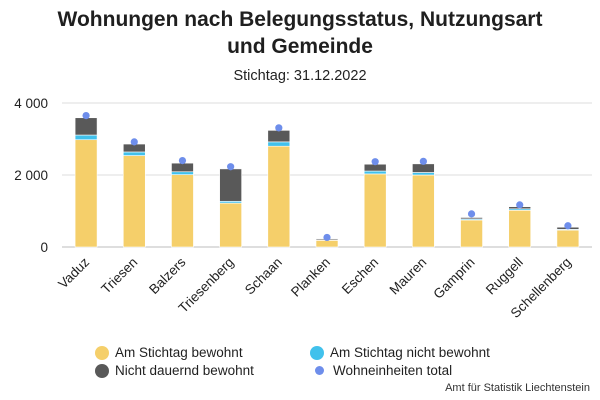  Describe the element at coordinates (73, 272) in the screenshot. I see `x-tick-label: Vaduz` at that location.